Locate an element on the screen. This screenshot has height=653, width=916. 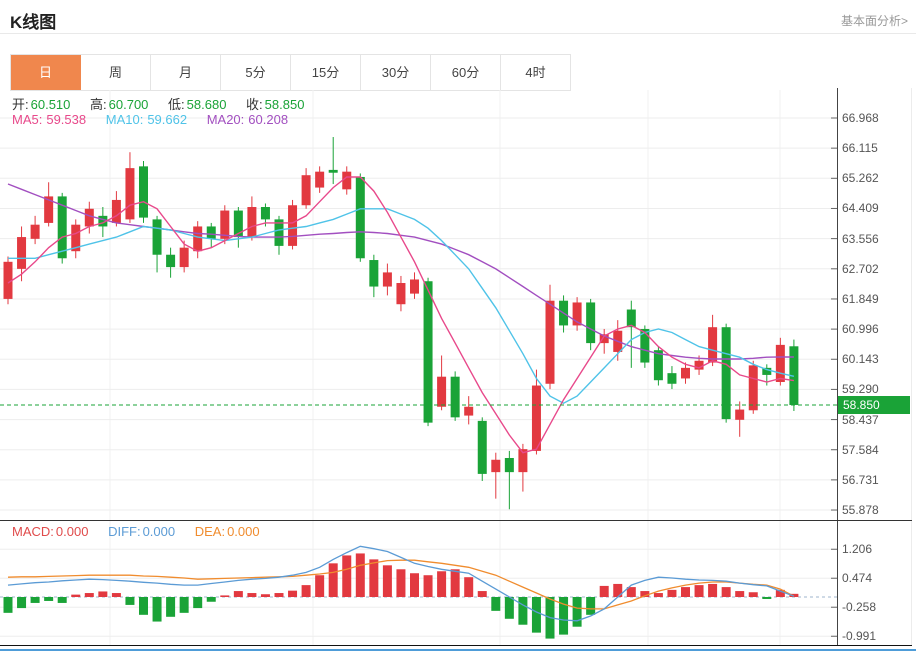
y-axis-label: 56.731 is located at coordinates (860, 479).